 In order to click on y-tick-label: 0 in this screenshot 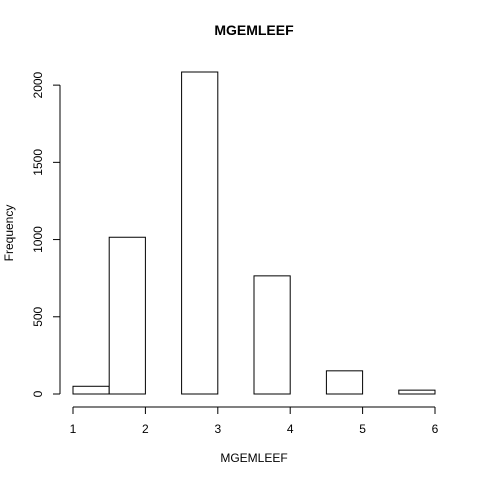, I will do `click(38, 393)`.